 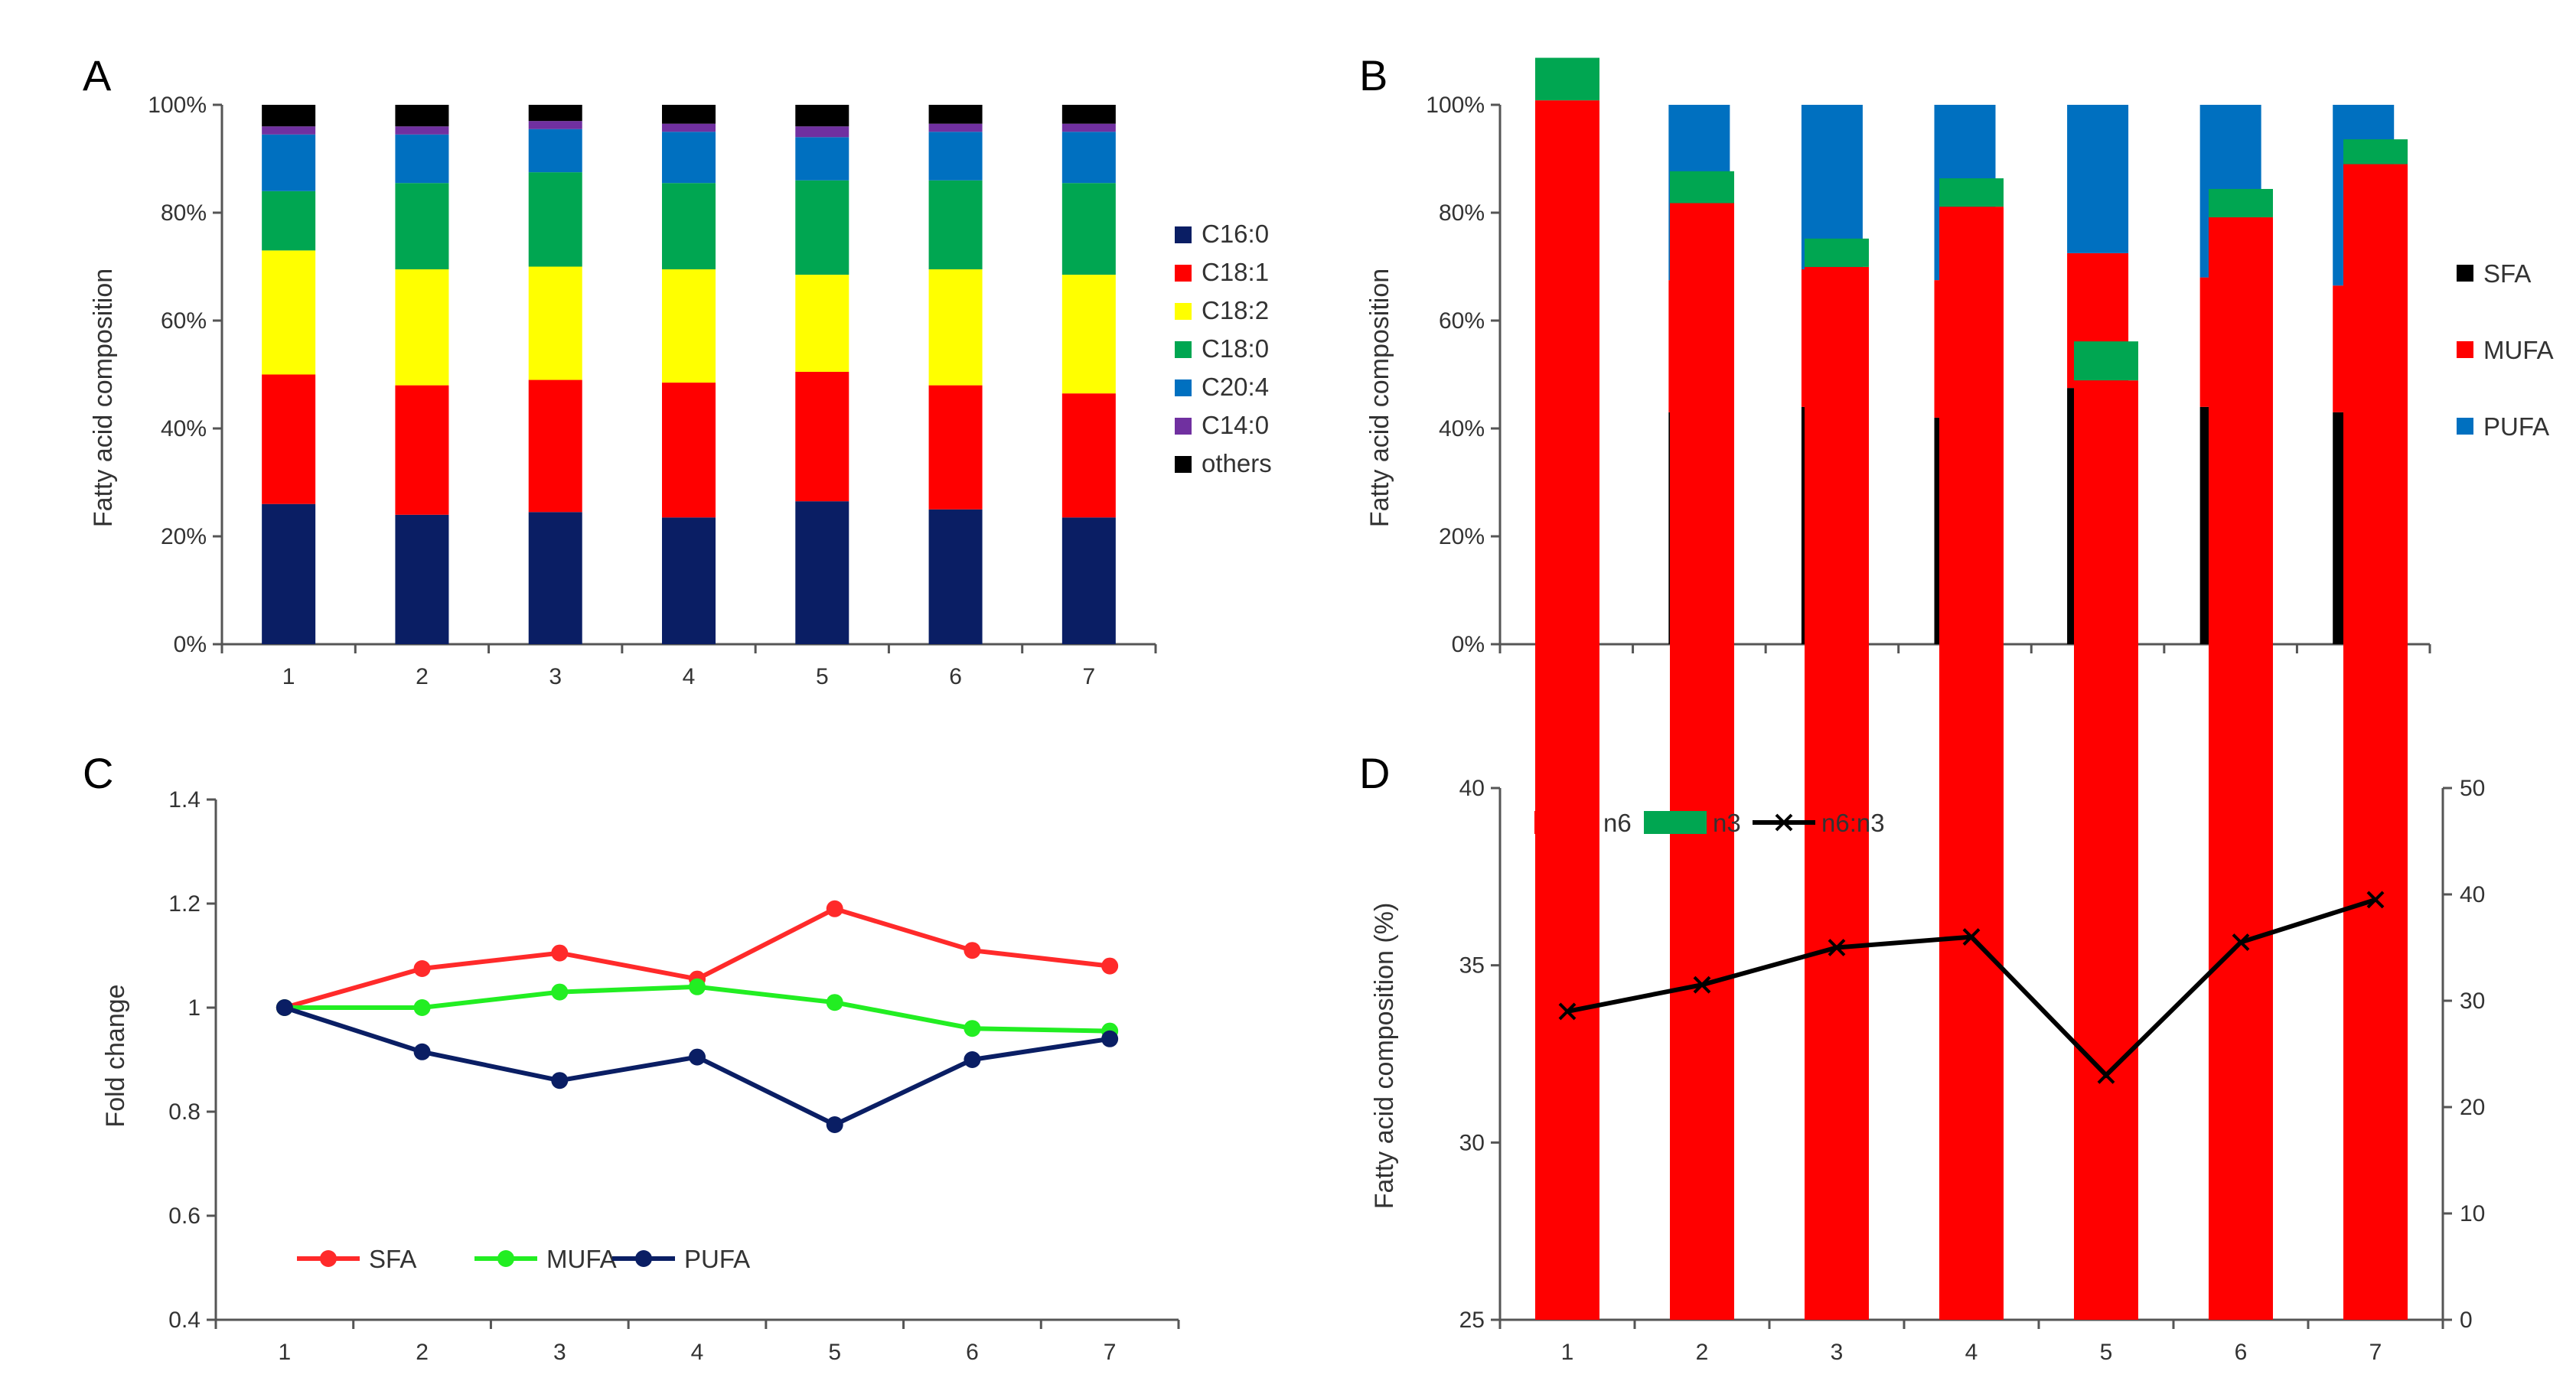 I want to click on panel-d-x-tick-label: 6, so click(x=2242, y=1353).